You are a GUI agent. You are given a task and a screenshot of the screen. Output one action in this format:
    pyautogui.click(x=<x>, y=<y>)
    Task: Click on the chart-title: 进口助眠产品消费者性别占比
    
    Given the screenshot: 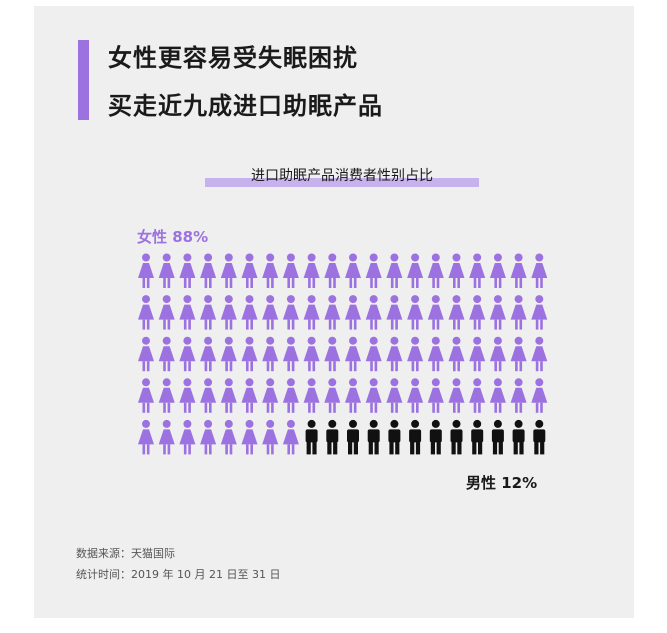 What is the action you would take?
    pyautogui.click(x=342, y=176)
    